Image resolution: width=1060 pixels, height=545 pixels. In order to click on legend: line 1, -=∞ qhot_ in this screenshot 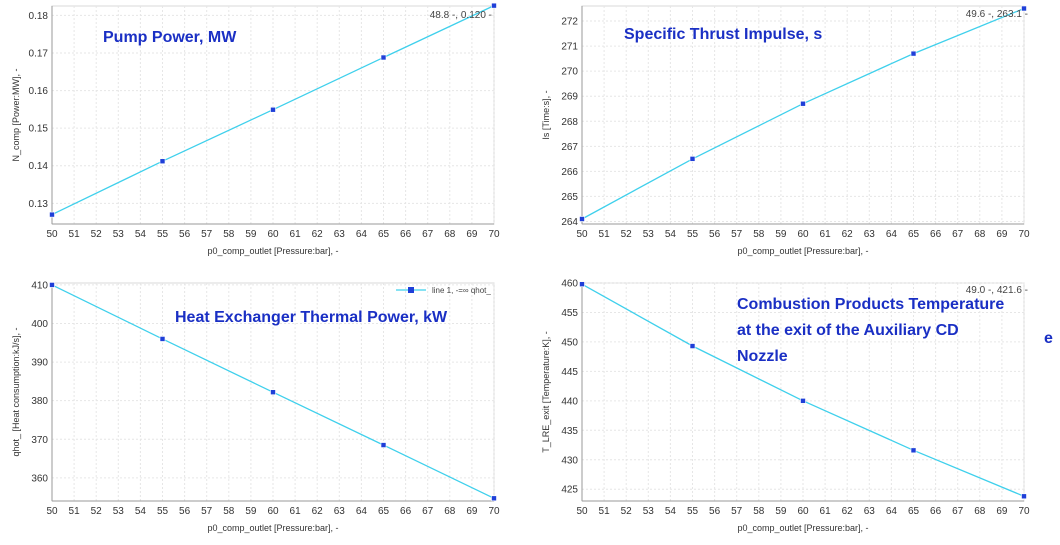, I will do `click(443, 290)`.